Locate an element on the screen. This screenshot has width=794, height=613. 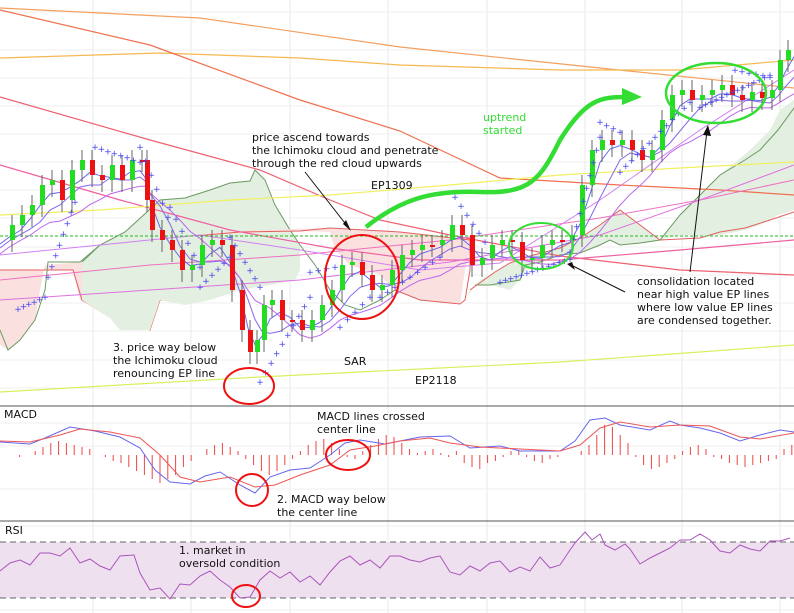
annotation-ep1309: EP1309 is located at coordinates (392, 185).